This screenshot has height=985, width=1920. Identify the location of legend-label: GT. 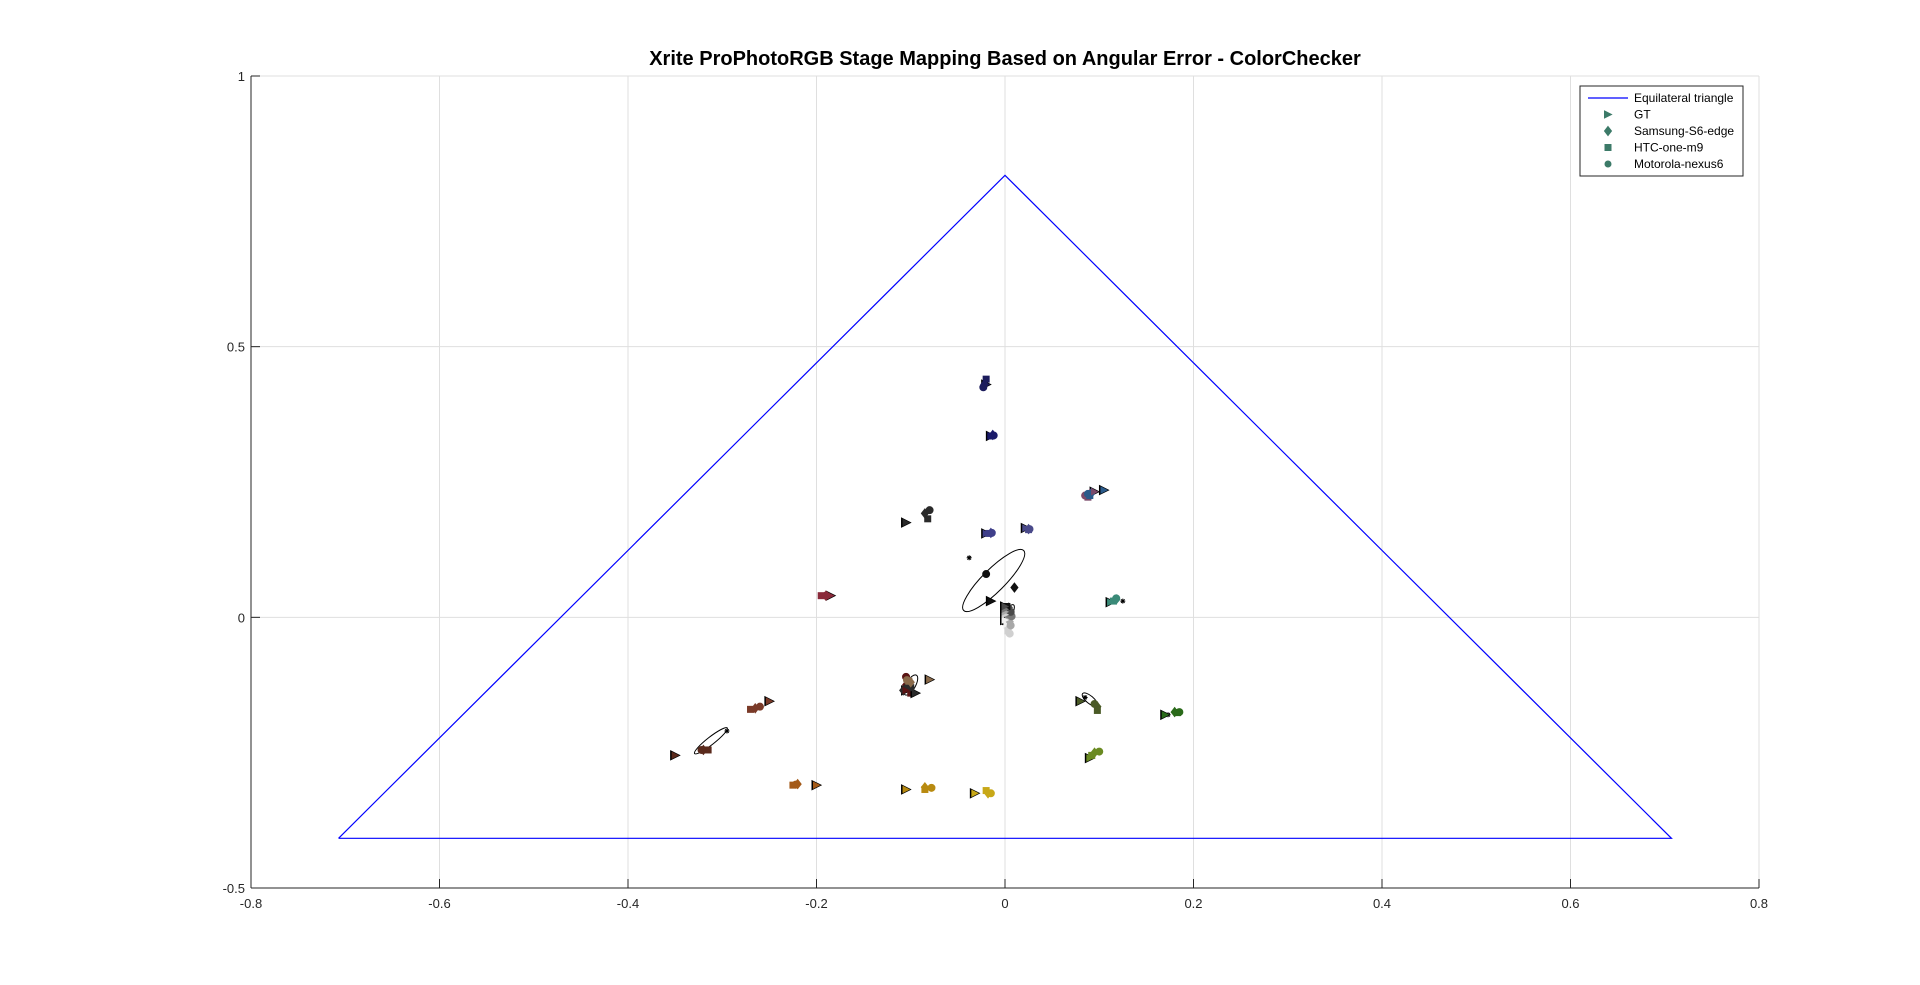
(1642, 115).